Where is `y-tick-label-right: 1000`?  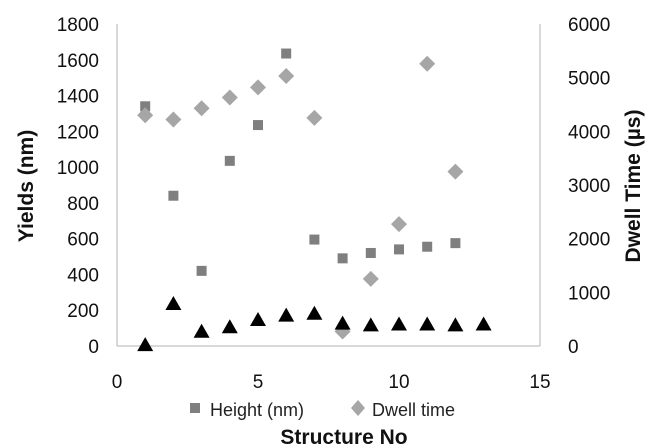 y-tick-label-right: 1000 is located at coordinates (589, 293).